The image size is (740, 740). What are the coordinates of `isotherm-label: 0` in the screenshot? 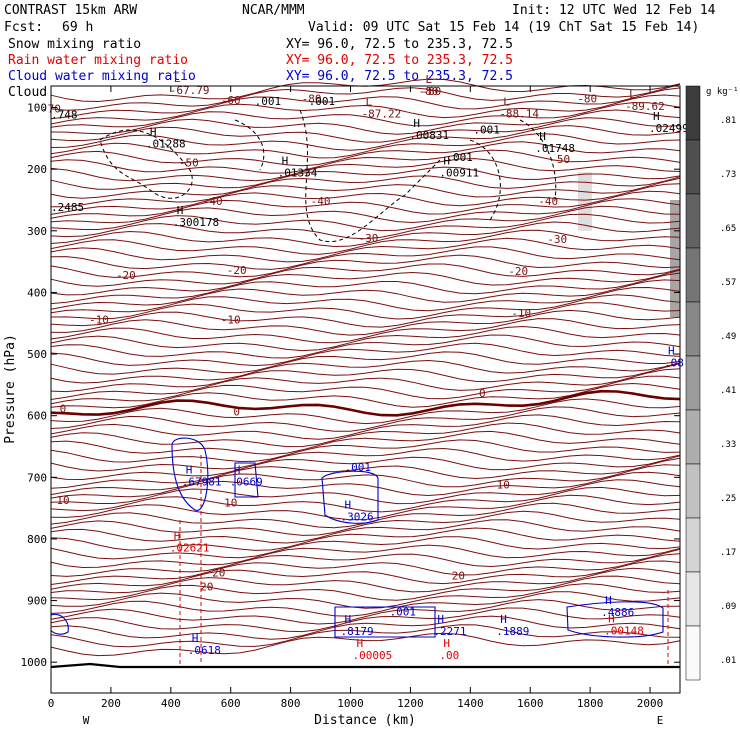 It's located at (482, 393).